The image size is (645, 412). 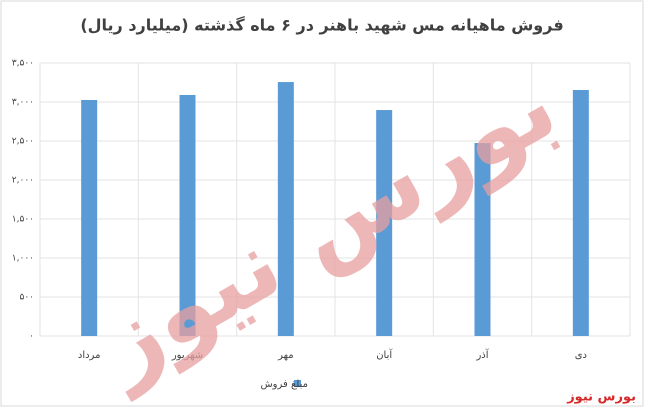 What do you see at coordinates (285, 355) in the screenshot?
I see `x-tick-label: مهر` at bounding box center [285, 355].